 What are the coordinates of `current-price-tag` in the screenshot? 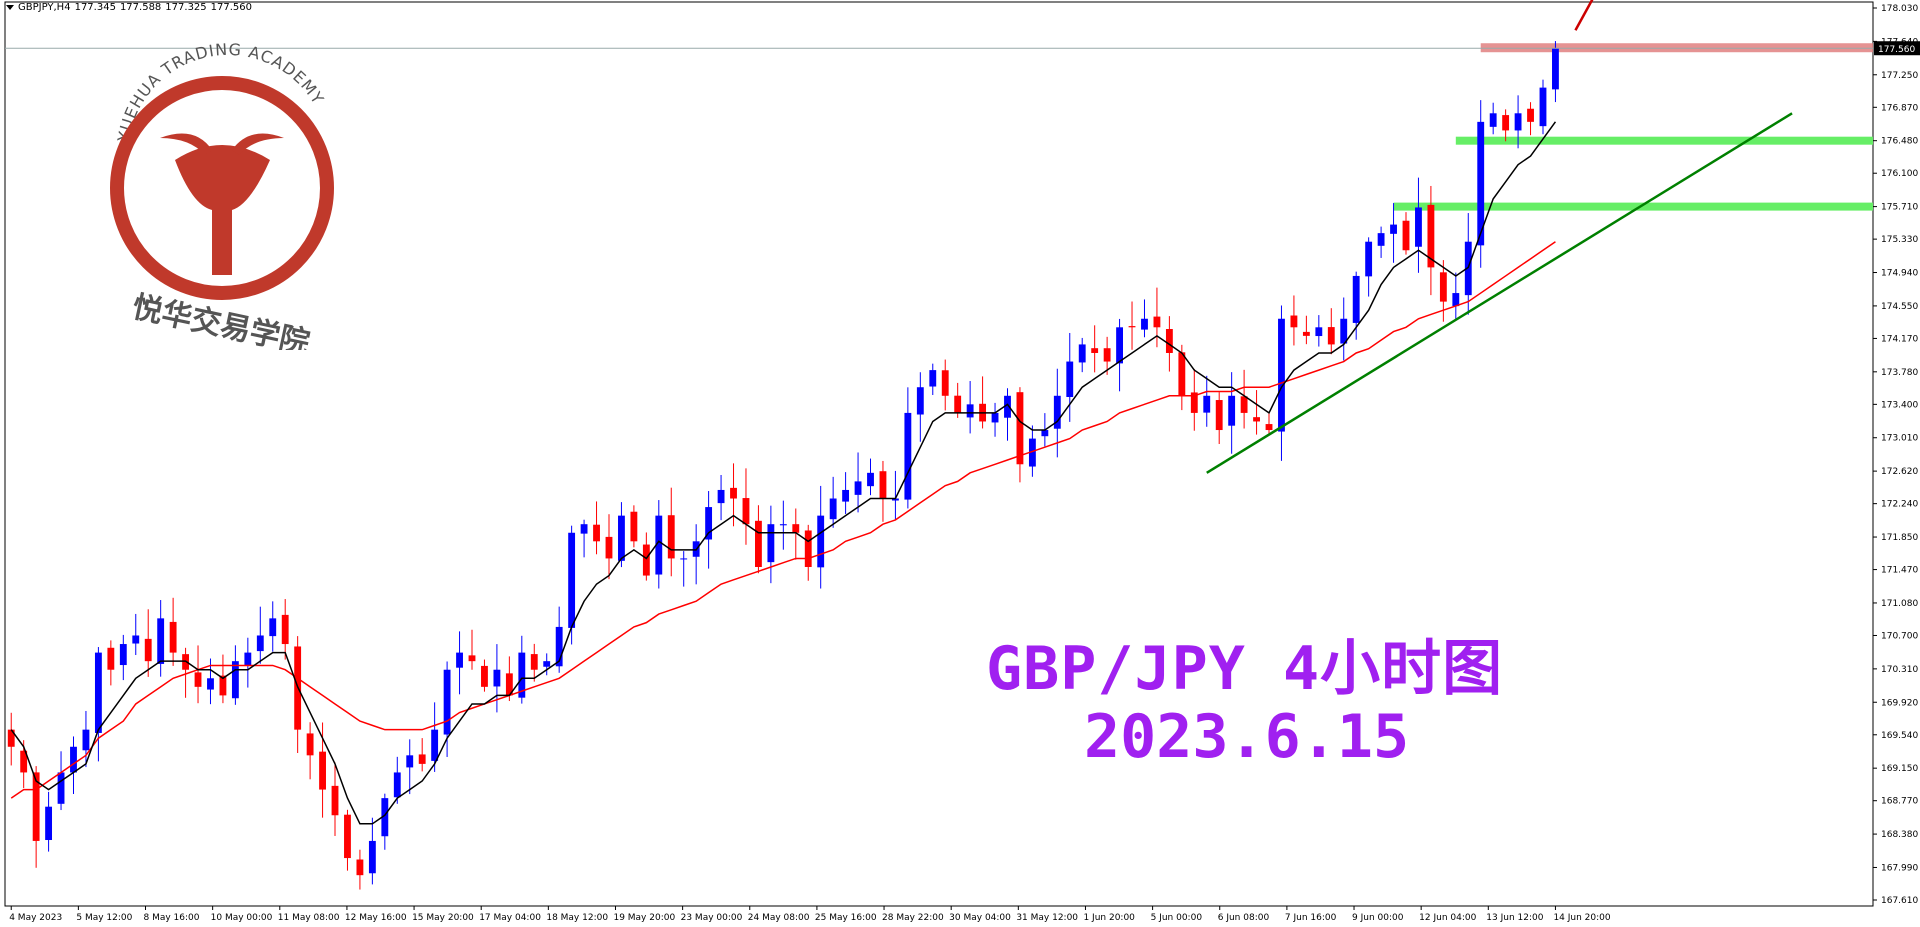 It's located at (1897, 48).